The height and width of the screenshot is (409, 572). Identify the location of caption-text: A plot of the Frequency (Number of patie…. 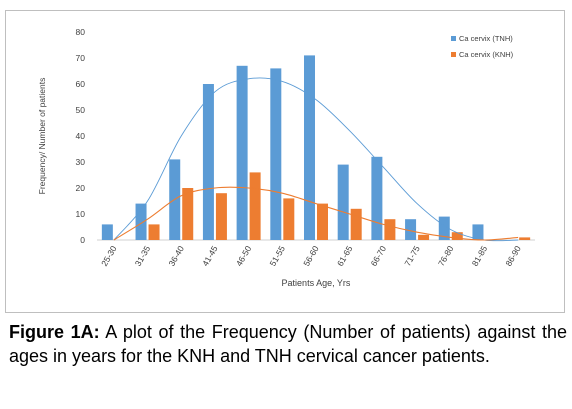
(288, 344).